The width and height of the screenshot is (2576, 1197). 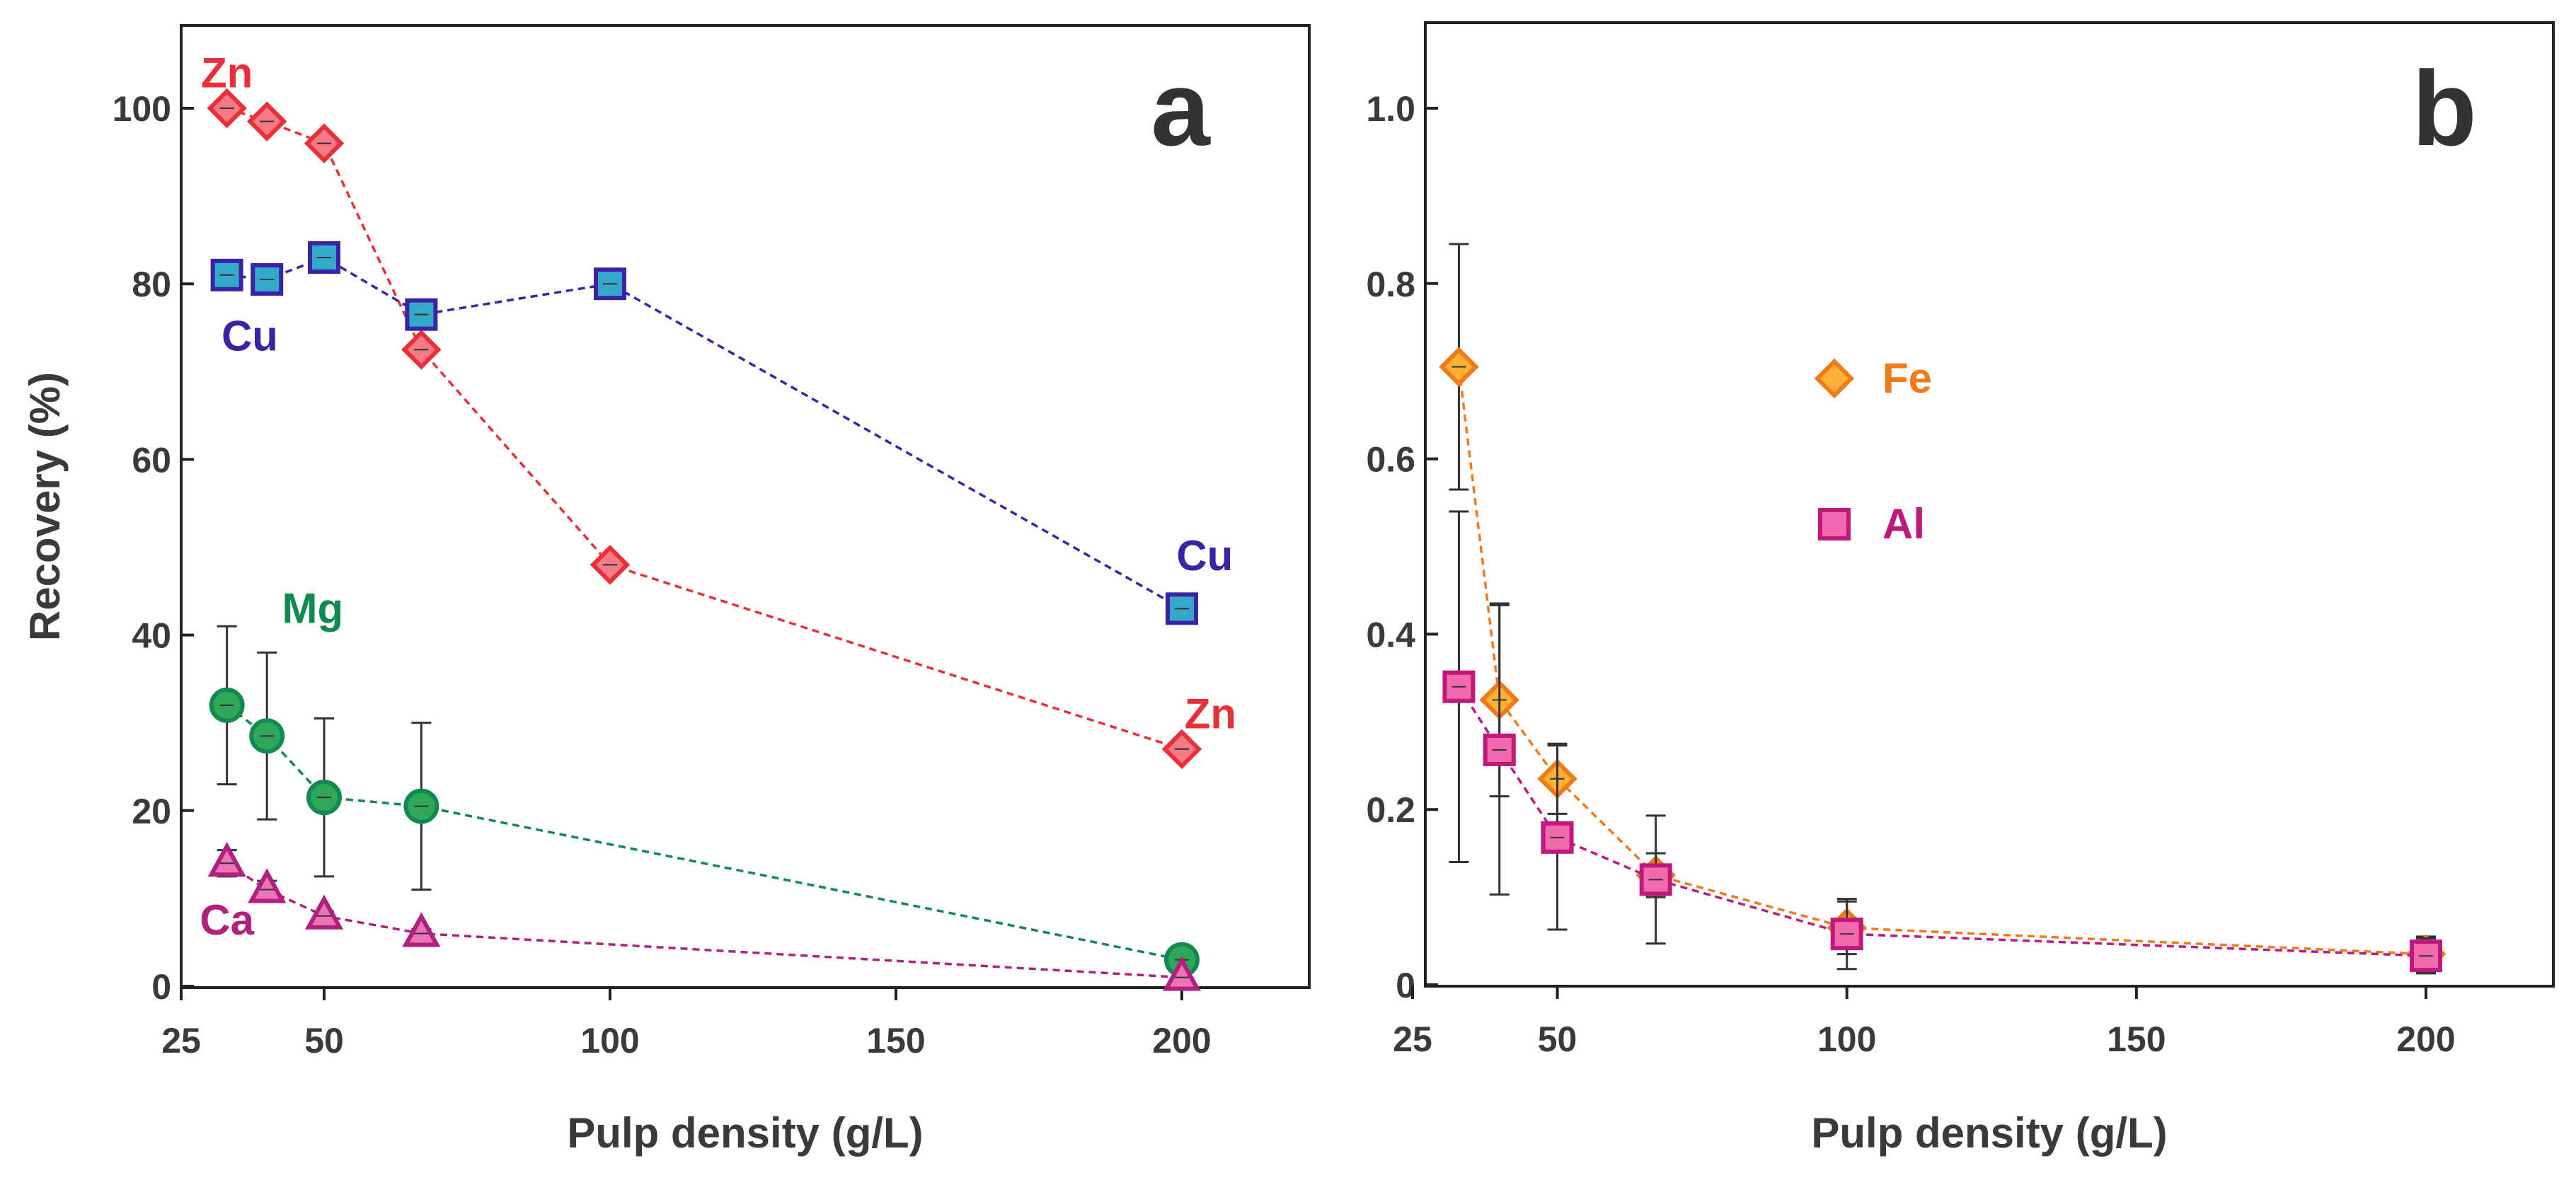 I want to click on series-ca, so click(x=704, y=916).